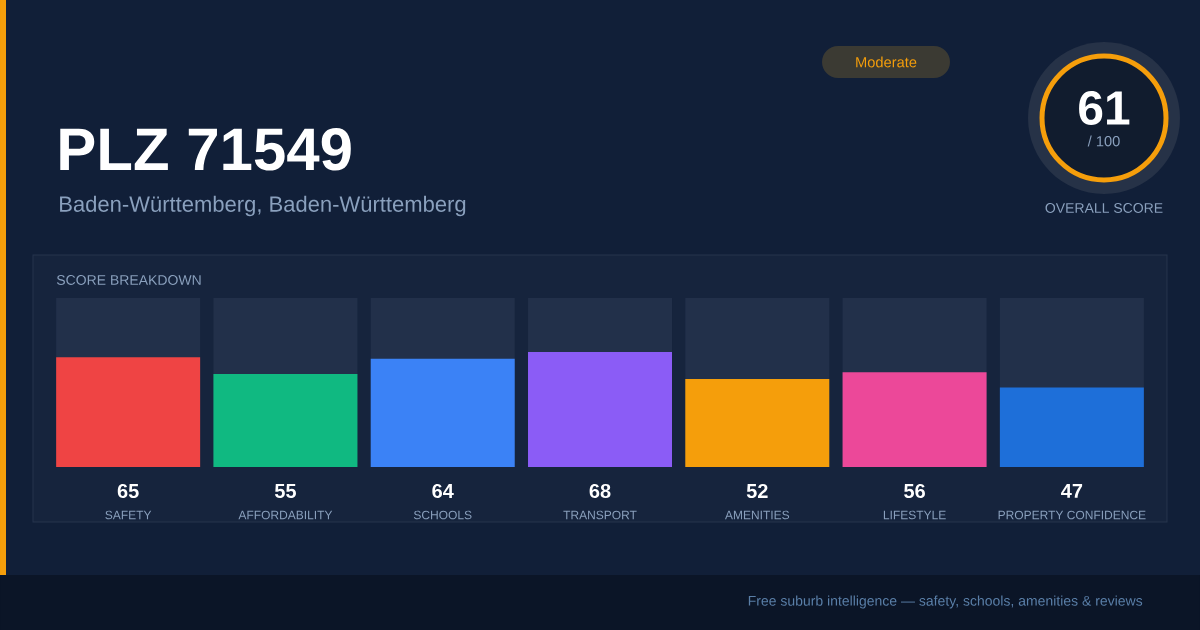 The height and width of the screenshot is (630, 1200). I want to click on data-label: 55, so click(285, 491).